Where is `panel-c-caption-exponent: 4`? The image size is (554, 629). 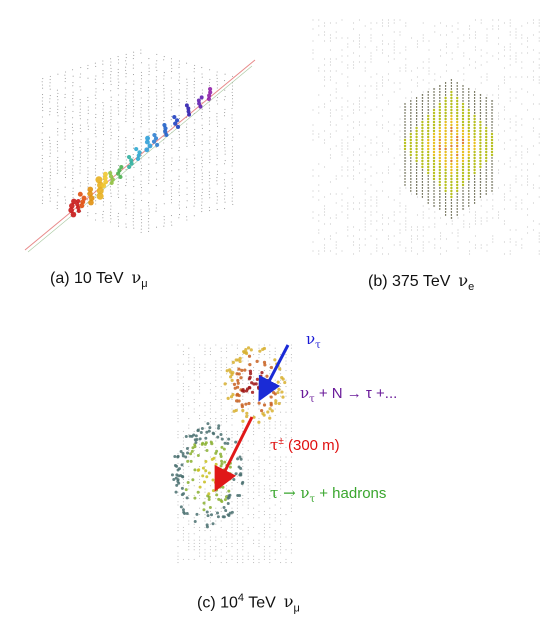 panel-c-caption-exponent: 4 is located at coordinates (241, 598).